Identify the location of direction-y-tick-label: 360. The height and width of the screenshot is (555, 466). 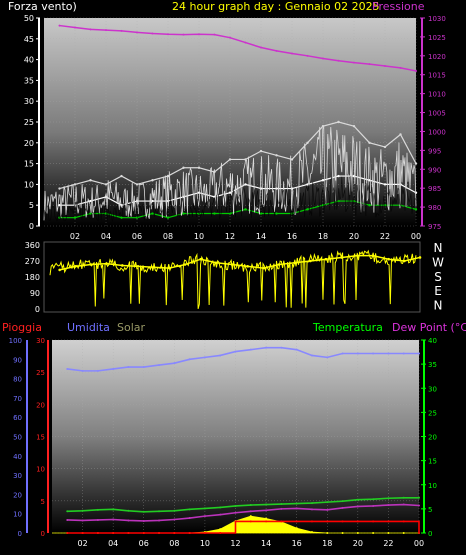
(32, 245).